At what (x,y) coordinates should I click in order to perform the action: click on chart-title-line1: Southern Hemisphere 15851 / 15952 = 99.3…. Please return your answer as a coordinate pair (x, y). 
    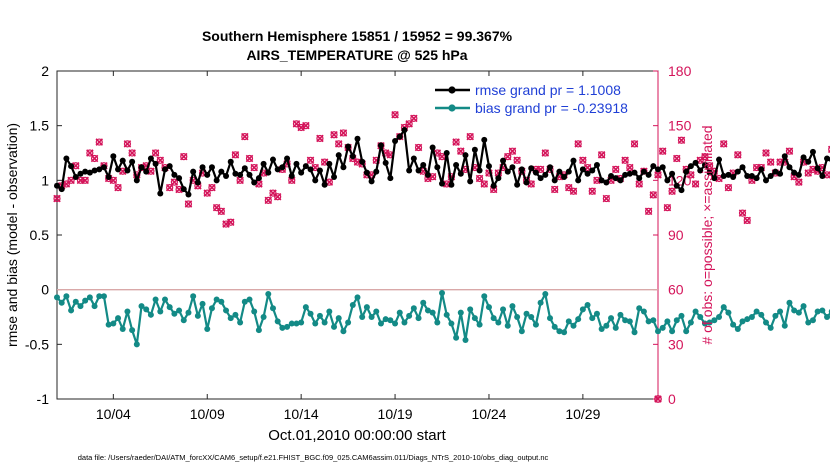
    Looking at the image, I should click on (357, 36).